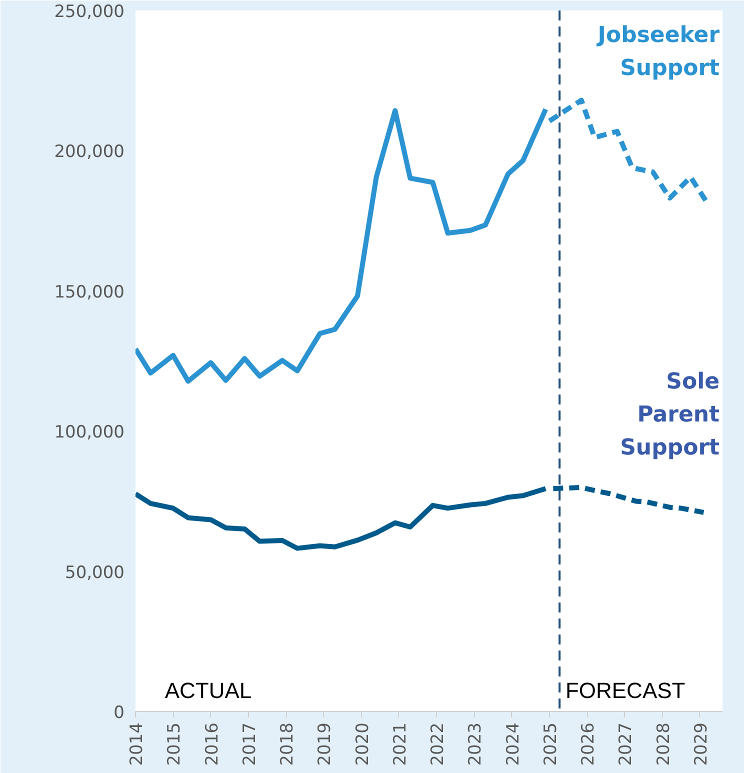  What do you see at coordinates (362, 744) in the screenshot?
I see `x-tick-label: 2020` at bounding box center [362, 744].